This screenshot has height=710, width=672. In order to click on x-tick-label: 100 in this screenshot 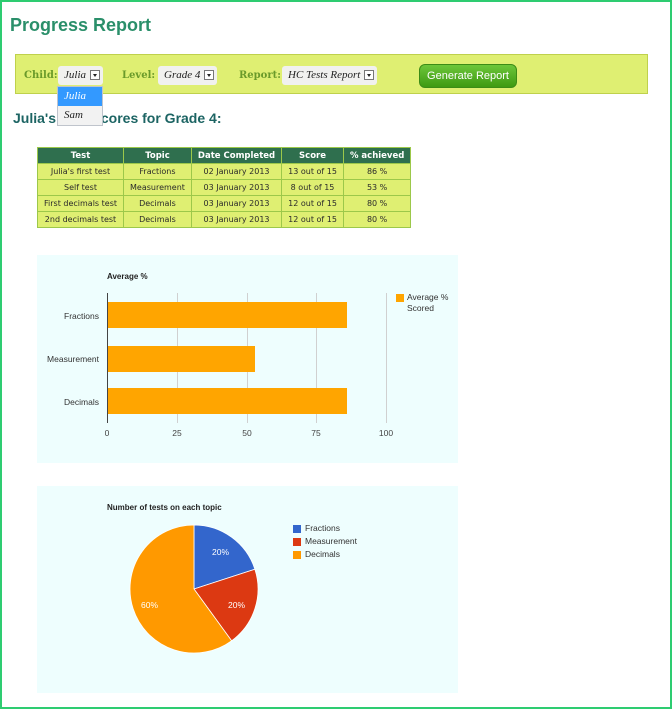, I will do `click(386, 433)`.